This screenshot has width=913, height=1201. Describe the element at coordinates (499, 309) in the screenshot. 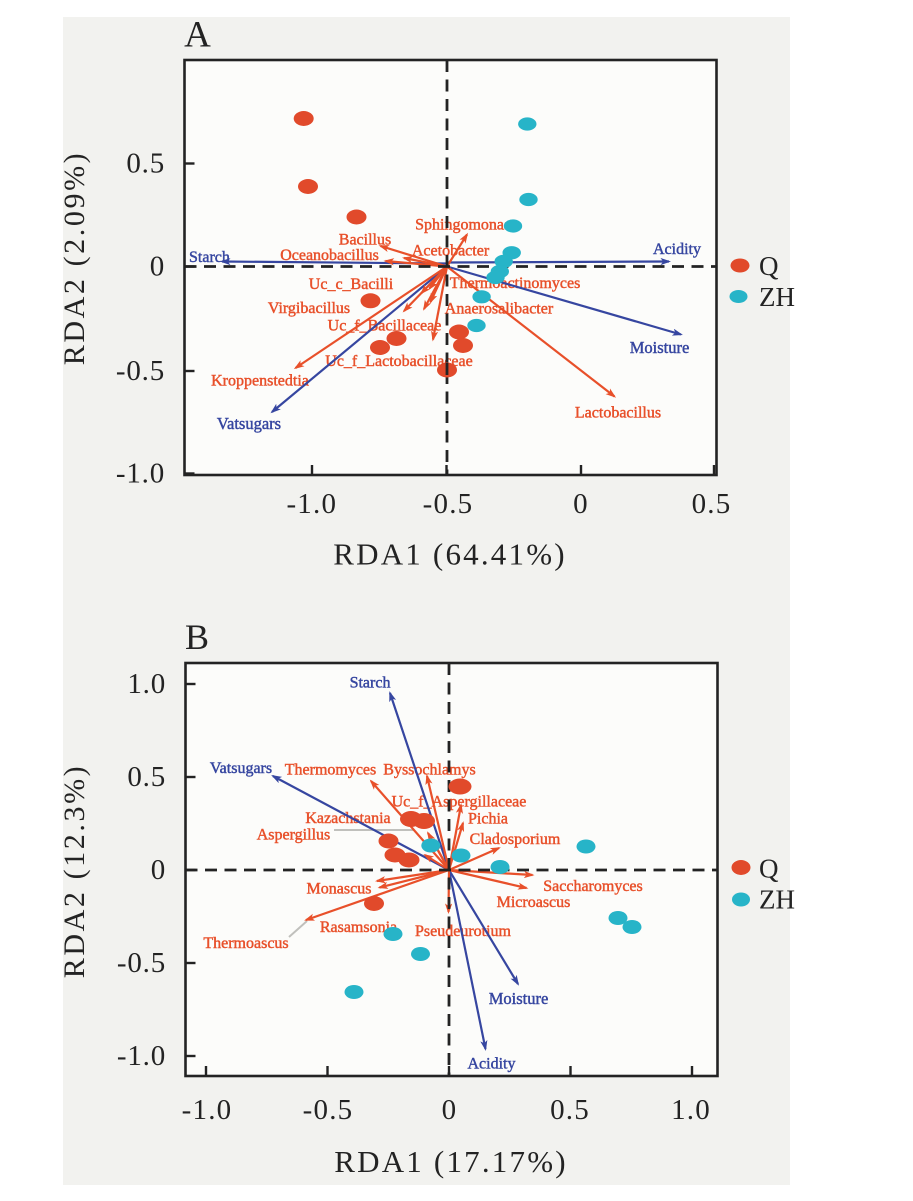

I see `svg-text: Anaerosalibacter` at that location.